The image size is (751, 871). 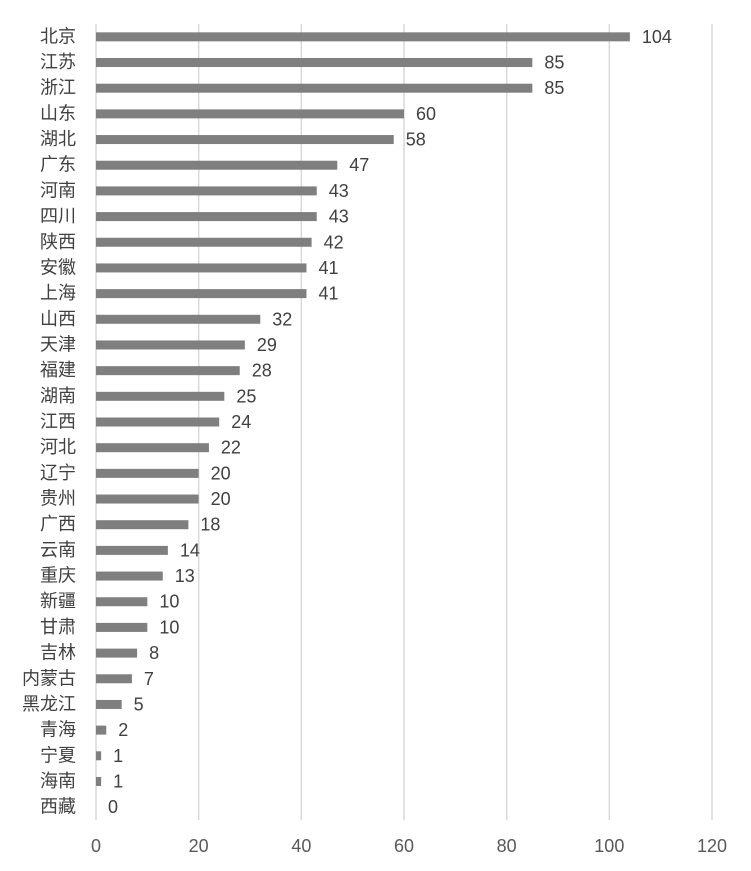 I want to click on category-label: 湖北, so click(x=58, y=139).